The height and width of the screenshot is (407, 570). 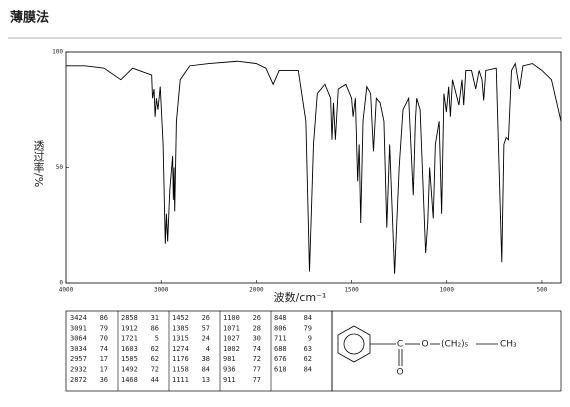 I want to click on structure-frame, so click(x=446, y=351).